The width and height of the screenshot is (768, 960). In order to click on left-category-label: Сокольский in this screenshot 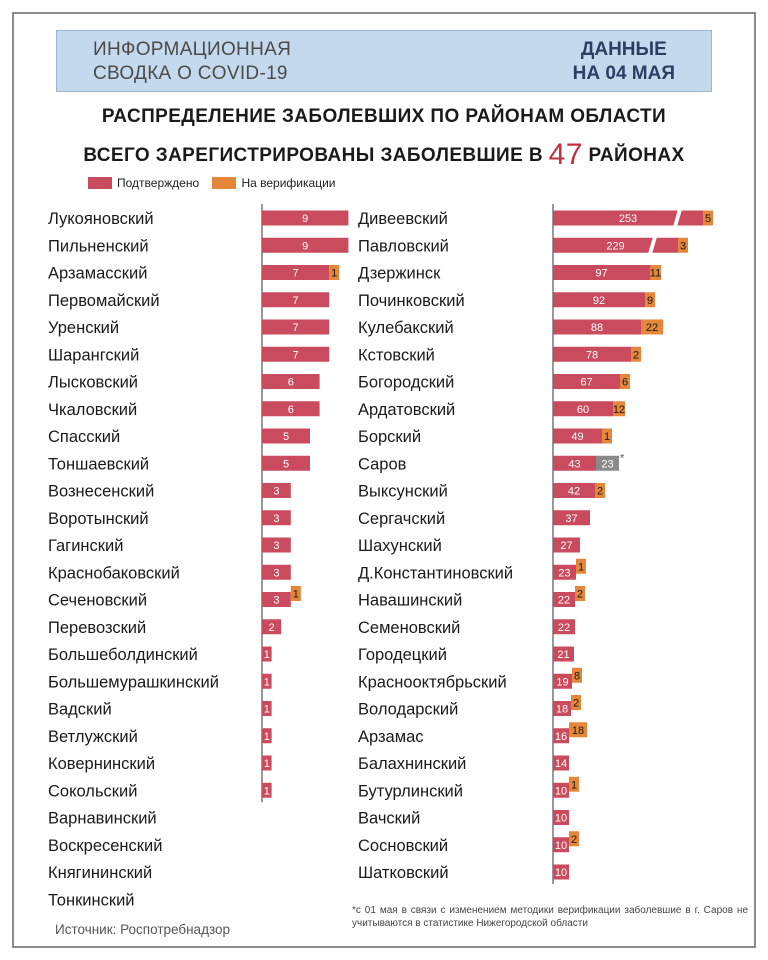, I will do `click(92, 791)`.